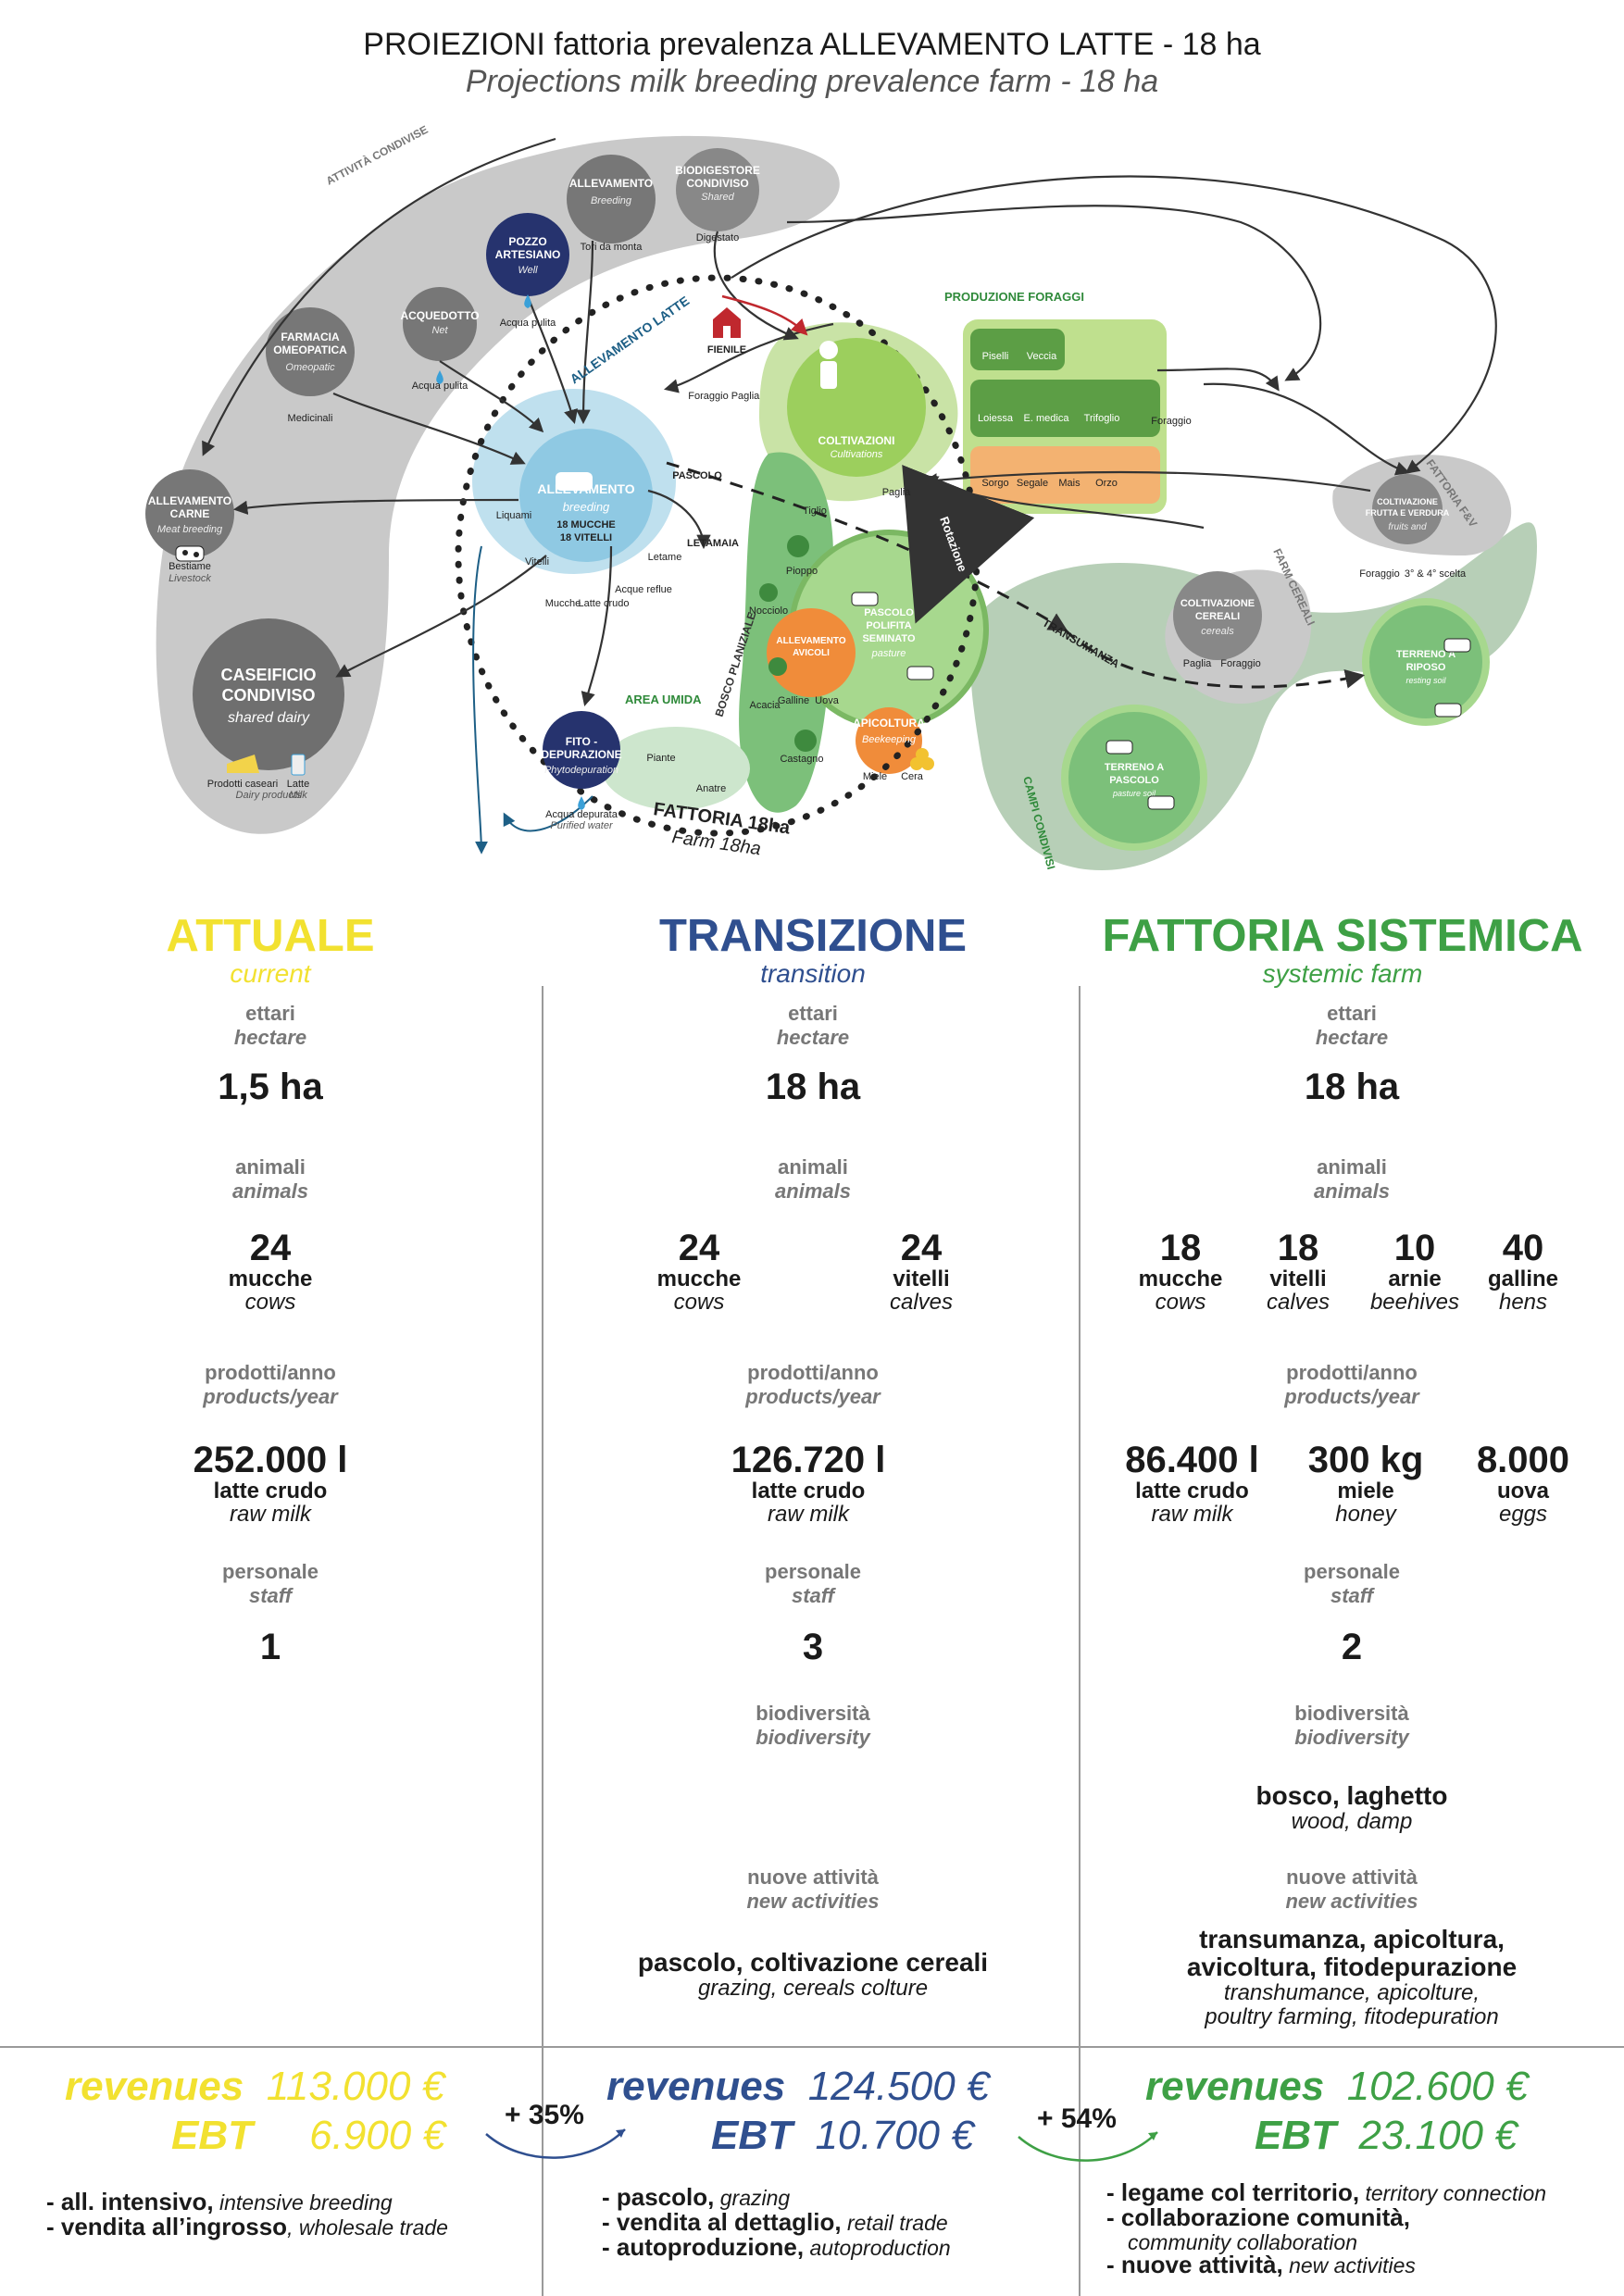 Image resolution: width=1624 pixels, height=2296 pixels. I want to click on fv-cult-label-1: COLTIVAZIONE, so click(1407, 501).